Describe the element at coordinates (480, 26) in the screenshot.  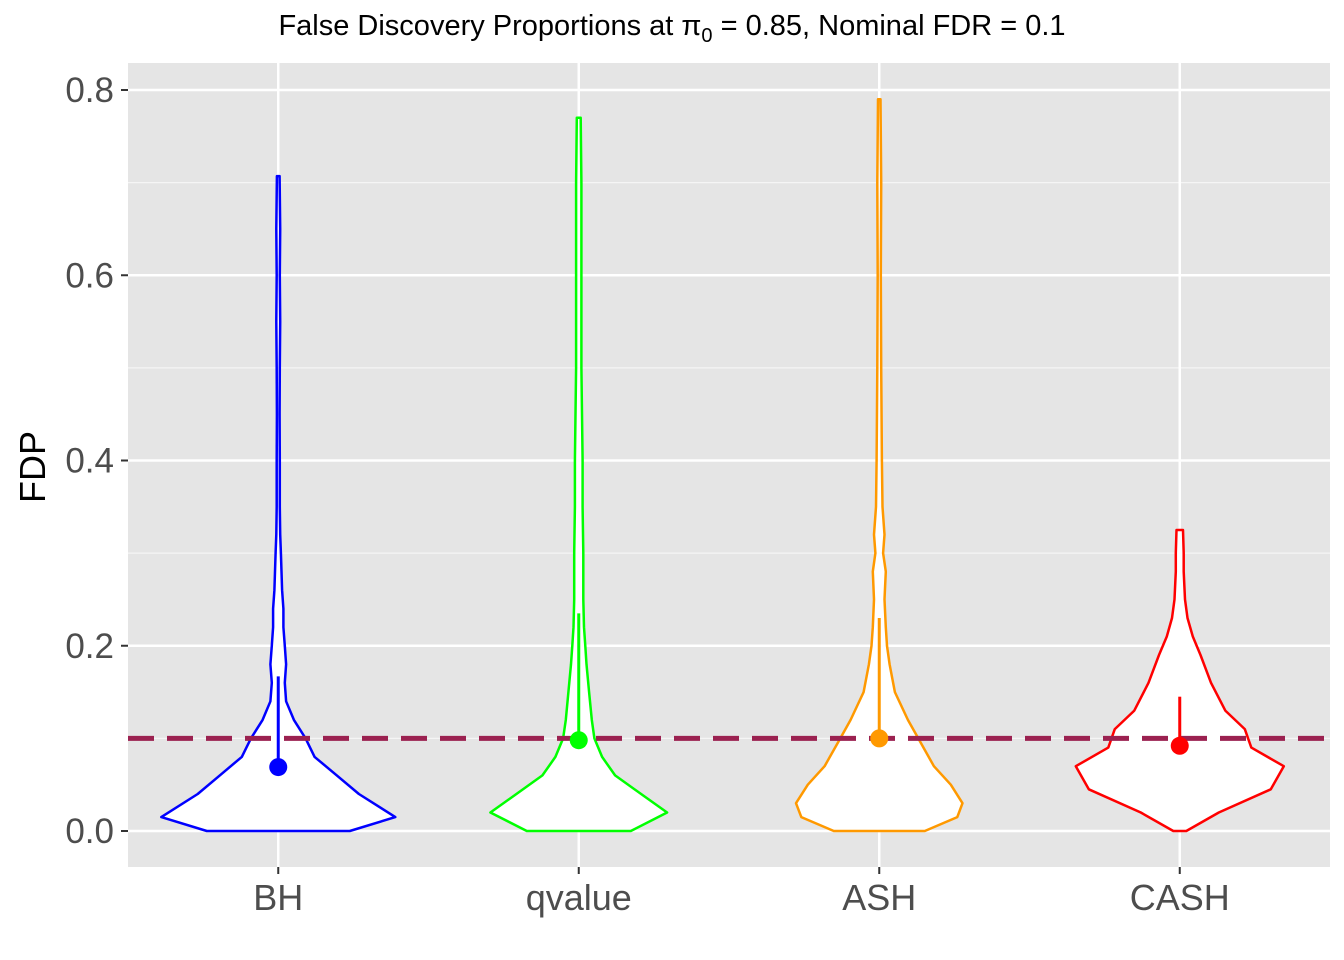
I see `title-prefix: False Discovery Proportions at` at that location.